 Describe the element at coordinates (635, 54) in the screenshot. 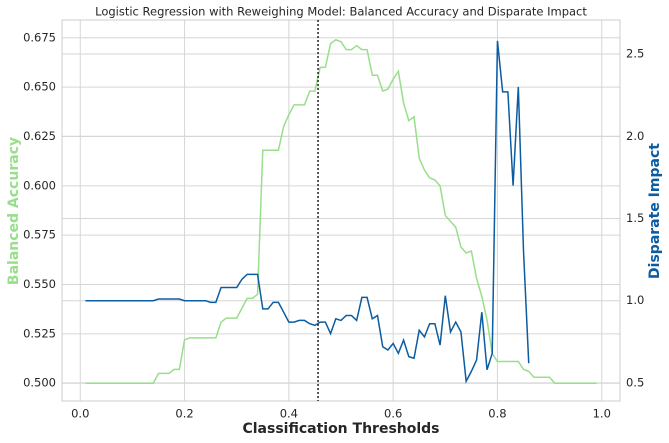

I see `y2-tick-label: 2.5` at that location.